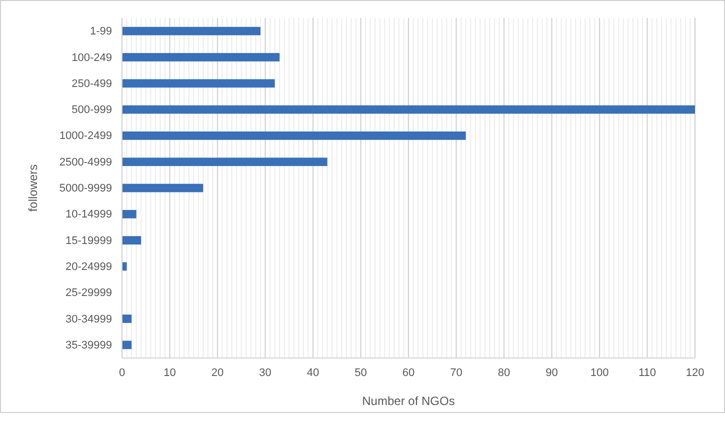 This screenshot has height=430, width=725. Describe the element at coordinates (101, 32) in the screenshot. I see `y-tick-label: 1-99` at that location.